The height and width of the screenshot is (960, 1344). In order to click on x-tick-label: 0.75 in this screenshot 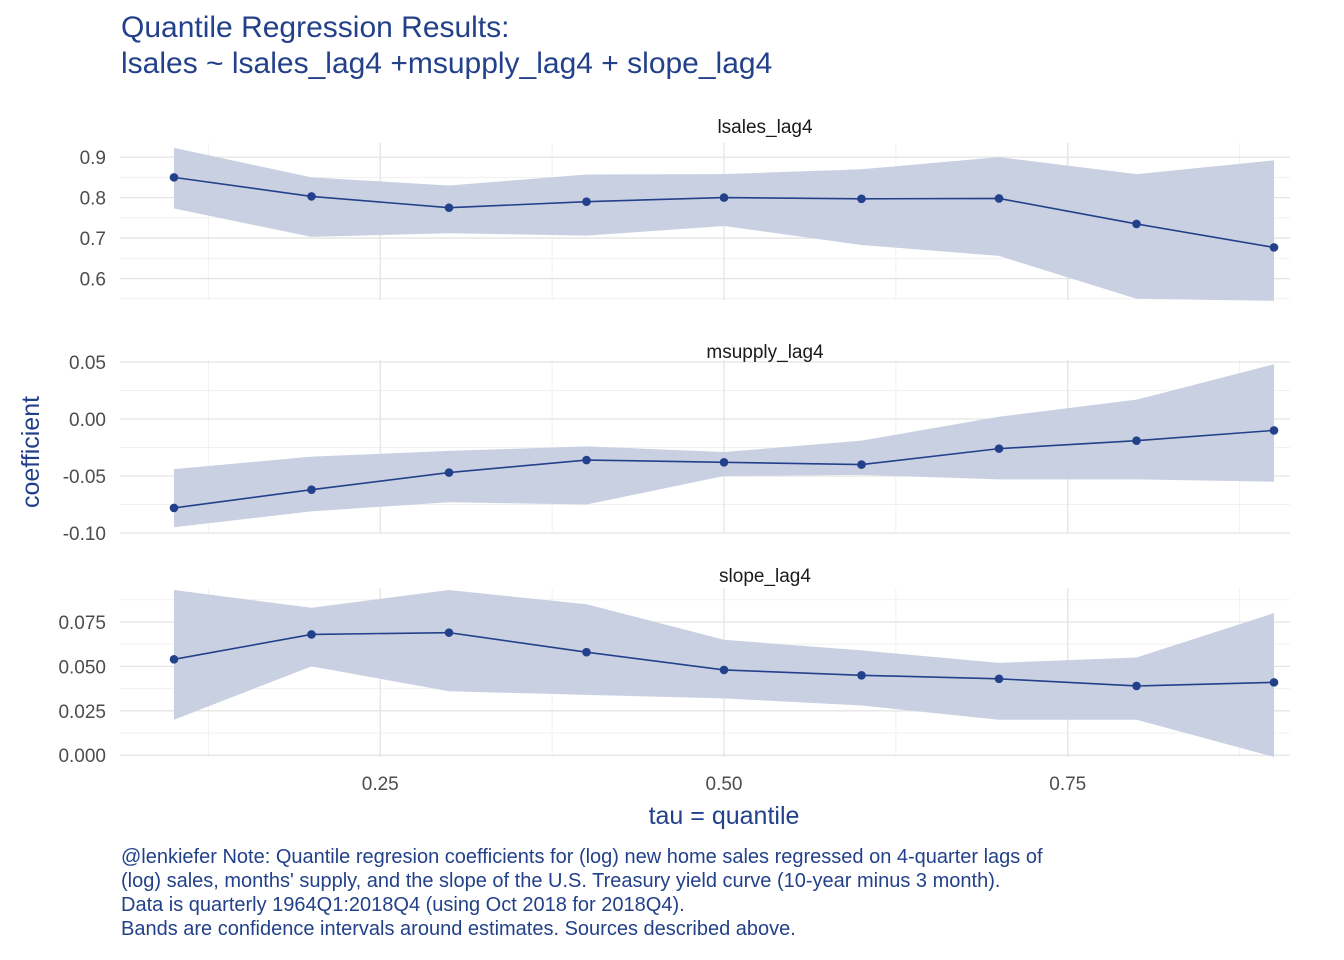, I will do `click(1067, 784)`.